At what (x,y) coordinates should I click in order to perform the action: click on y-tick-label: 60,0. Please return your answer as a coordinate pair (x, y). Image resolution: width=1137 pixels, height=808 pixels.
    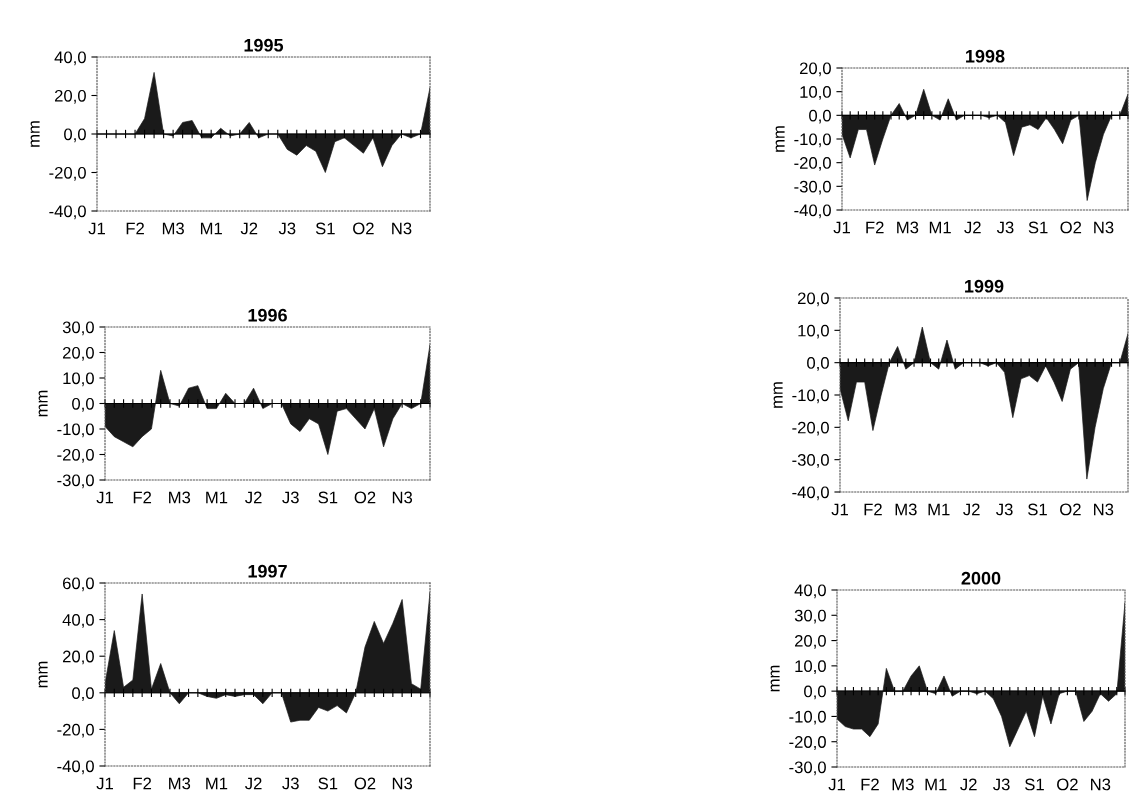
    Looking at the image, I should click on (78, 584).